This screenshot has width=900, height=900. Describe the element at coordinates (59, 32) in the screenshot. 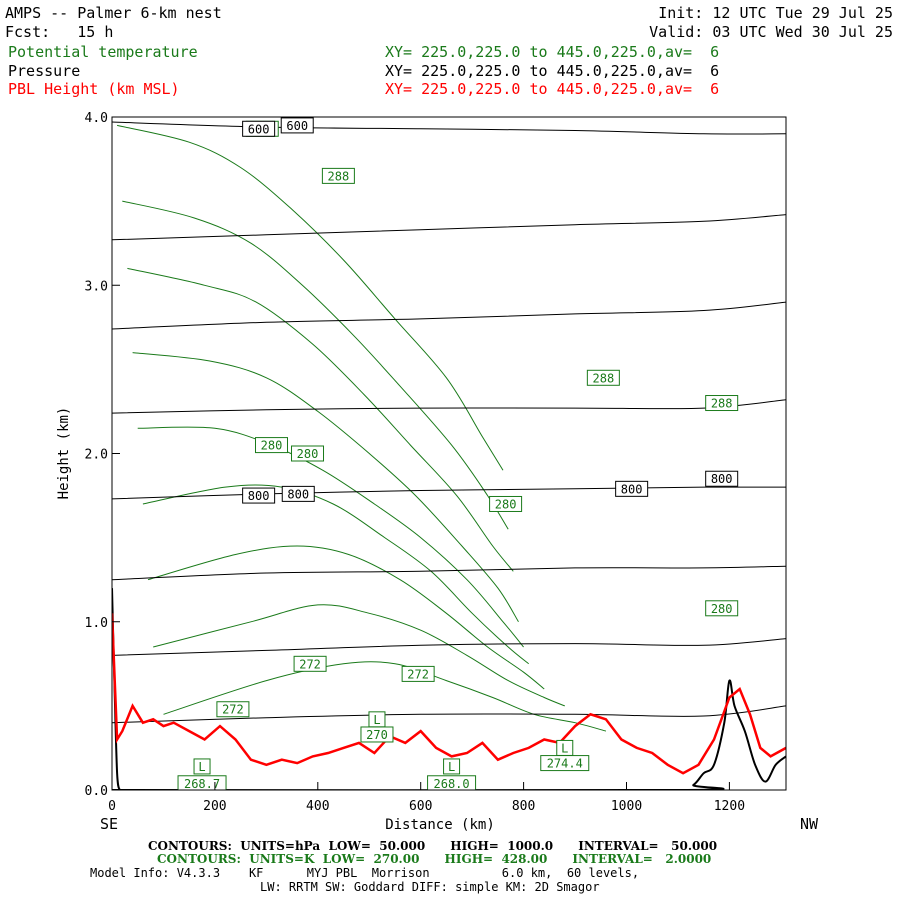

I see `forecast-hour: Fcst: 15 h` at that location.